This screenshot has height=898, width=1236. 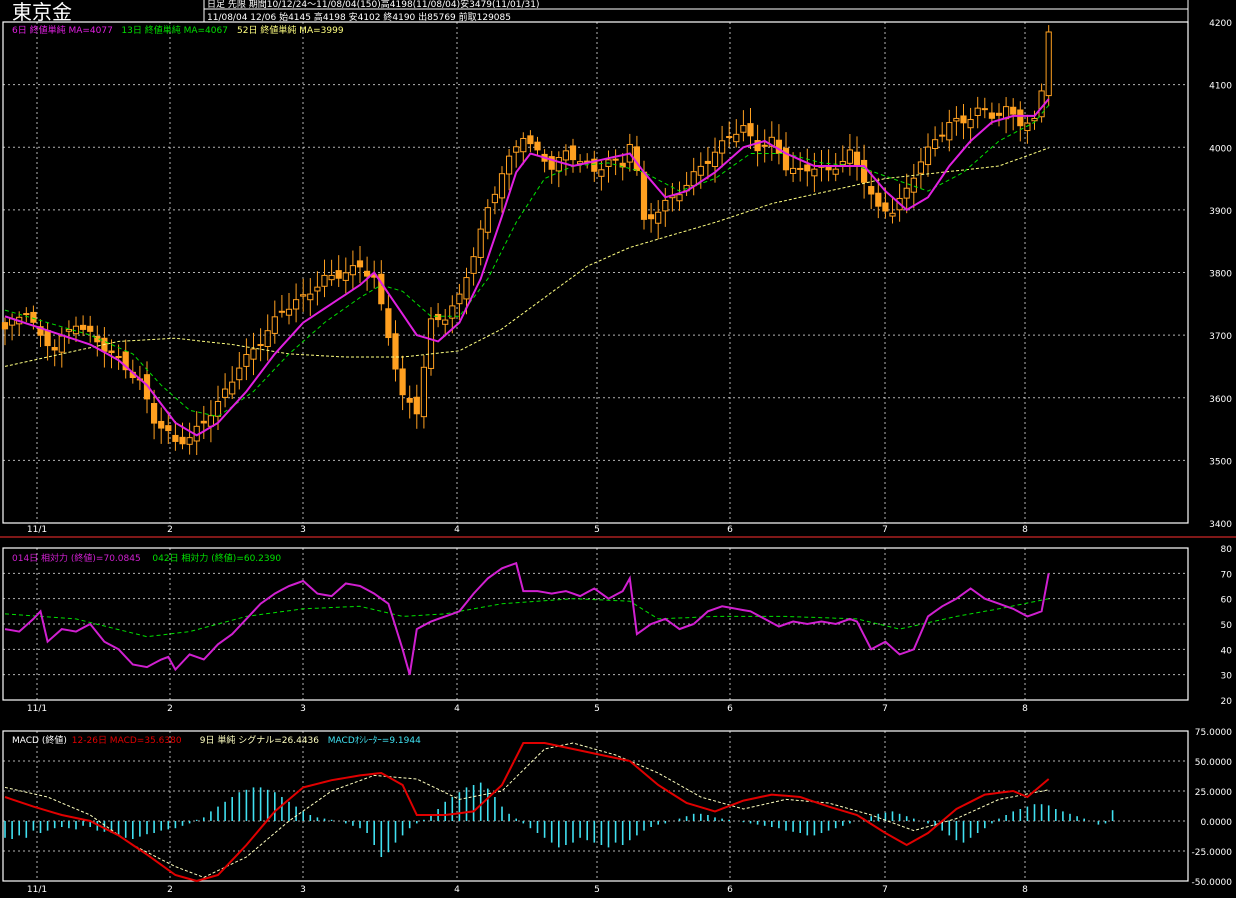 I want to click on rsi-042-line, so click(x=526, y=618).